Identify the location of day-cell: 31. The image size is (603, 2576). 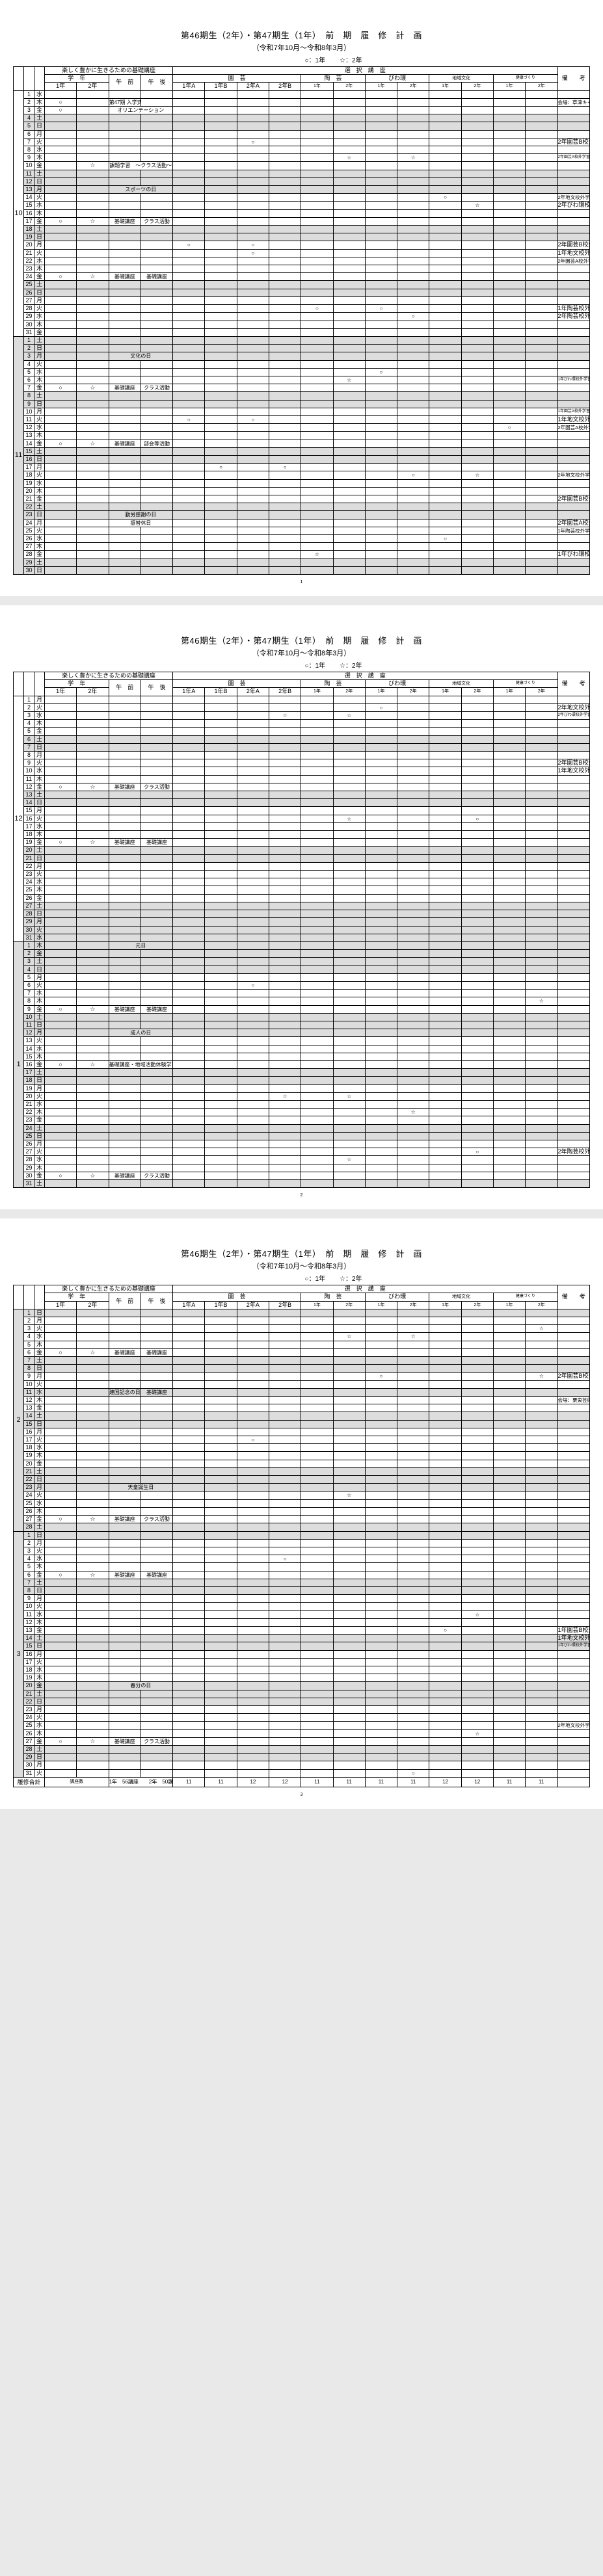
(29, 1184).